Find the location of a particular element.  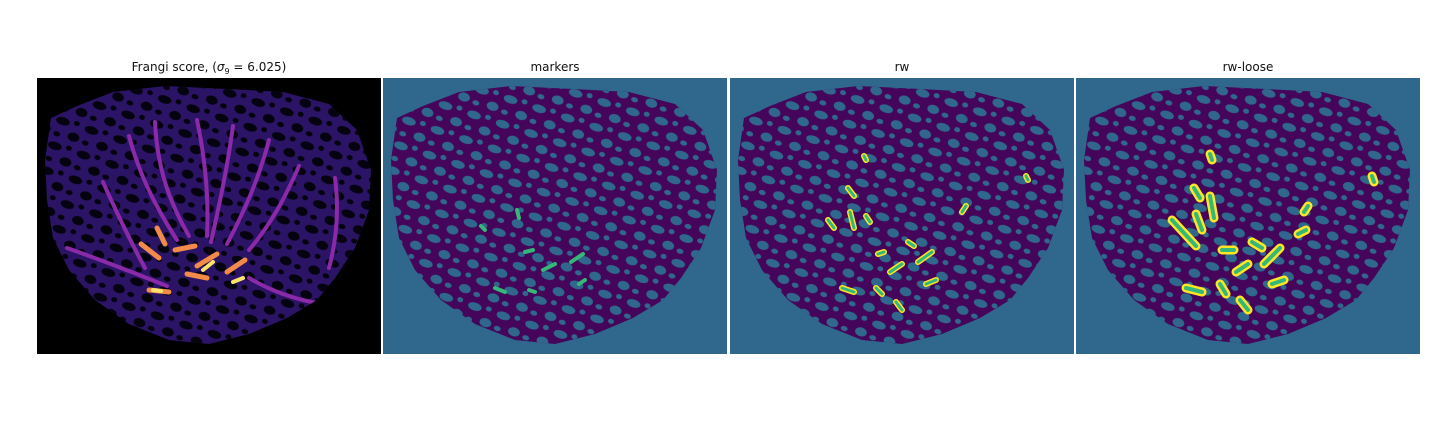

panel-title-frangi: Frangi score, (σ9 = 6.025) is located at coordinates (209, 68).